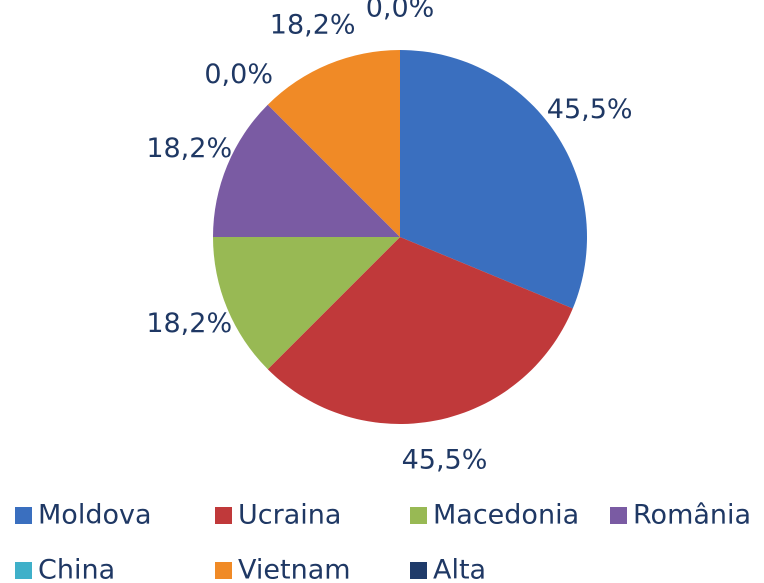 The image size is (764, 583). I want to click on legend-label: Ucraina, so click(289, 515).